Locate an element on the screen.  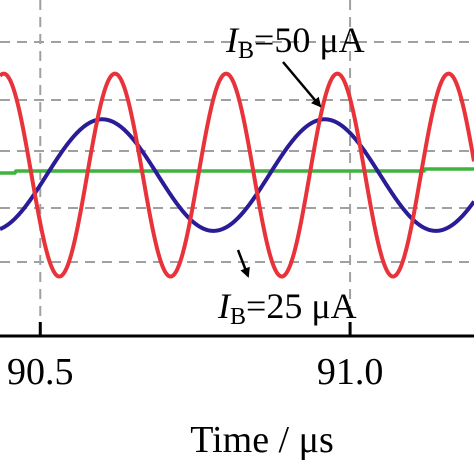
x-tick-label: 90.5 is located at coordinates (40, 372).